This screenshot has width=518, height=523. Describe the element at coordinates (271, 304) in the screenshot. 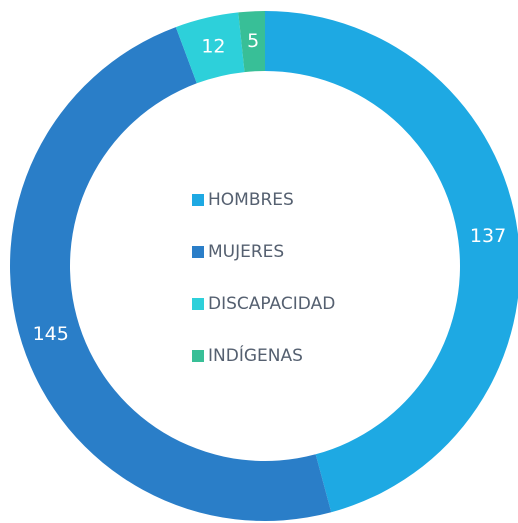

I see `legend-label: DISCAPACIDAD` at that location.